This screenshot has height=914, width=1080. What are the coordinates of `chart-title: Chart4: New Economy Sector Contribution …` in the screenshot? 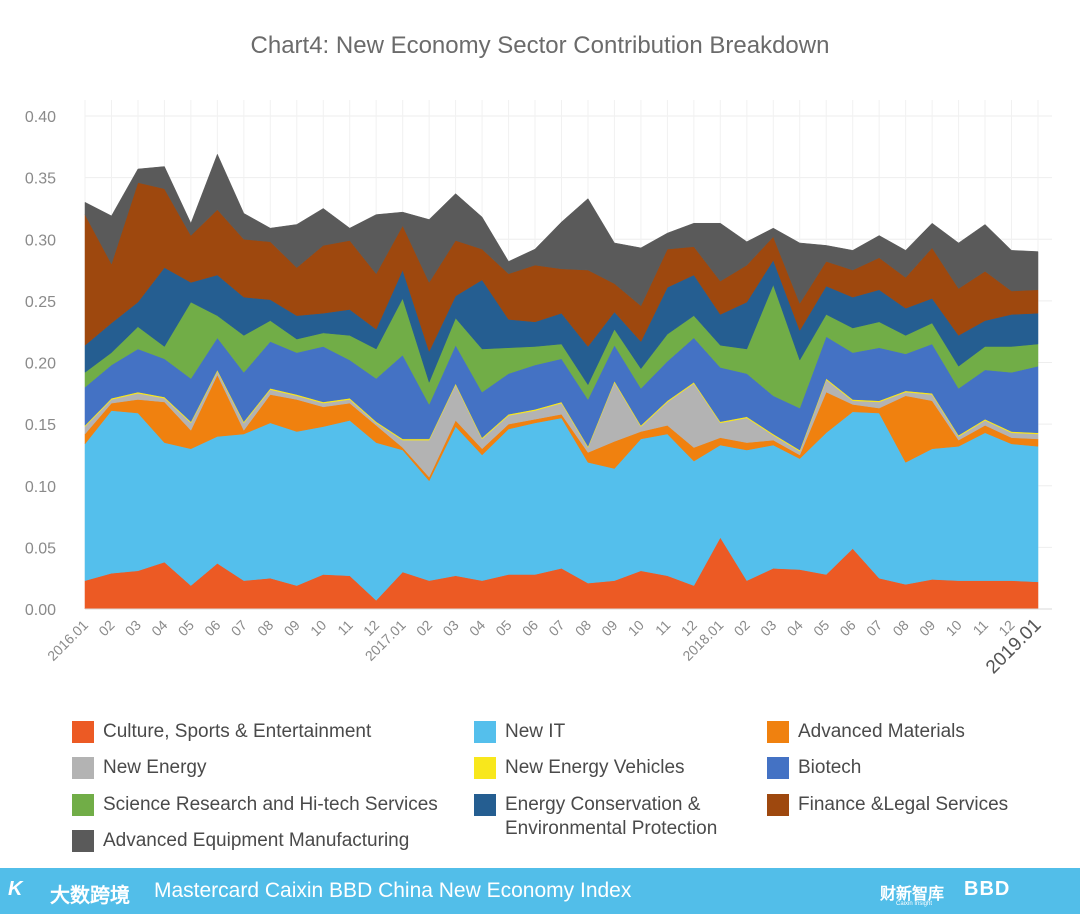 It's located at (540, 45).